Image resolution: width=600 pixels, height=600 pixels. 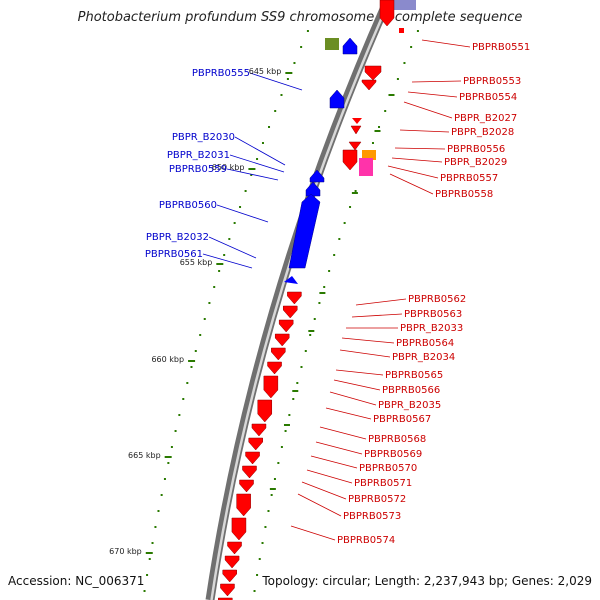 I want to click on pink-gene-feature, so click(x=366, y=167).